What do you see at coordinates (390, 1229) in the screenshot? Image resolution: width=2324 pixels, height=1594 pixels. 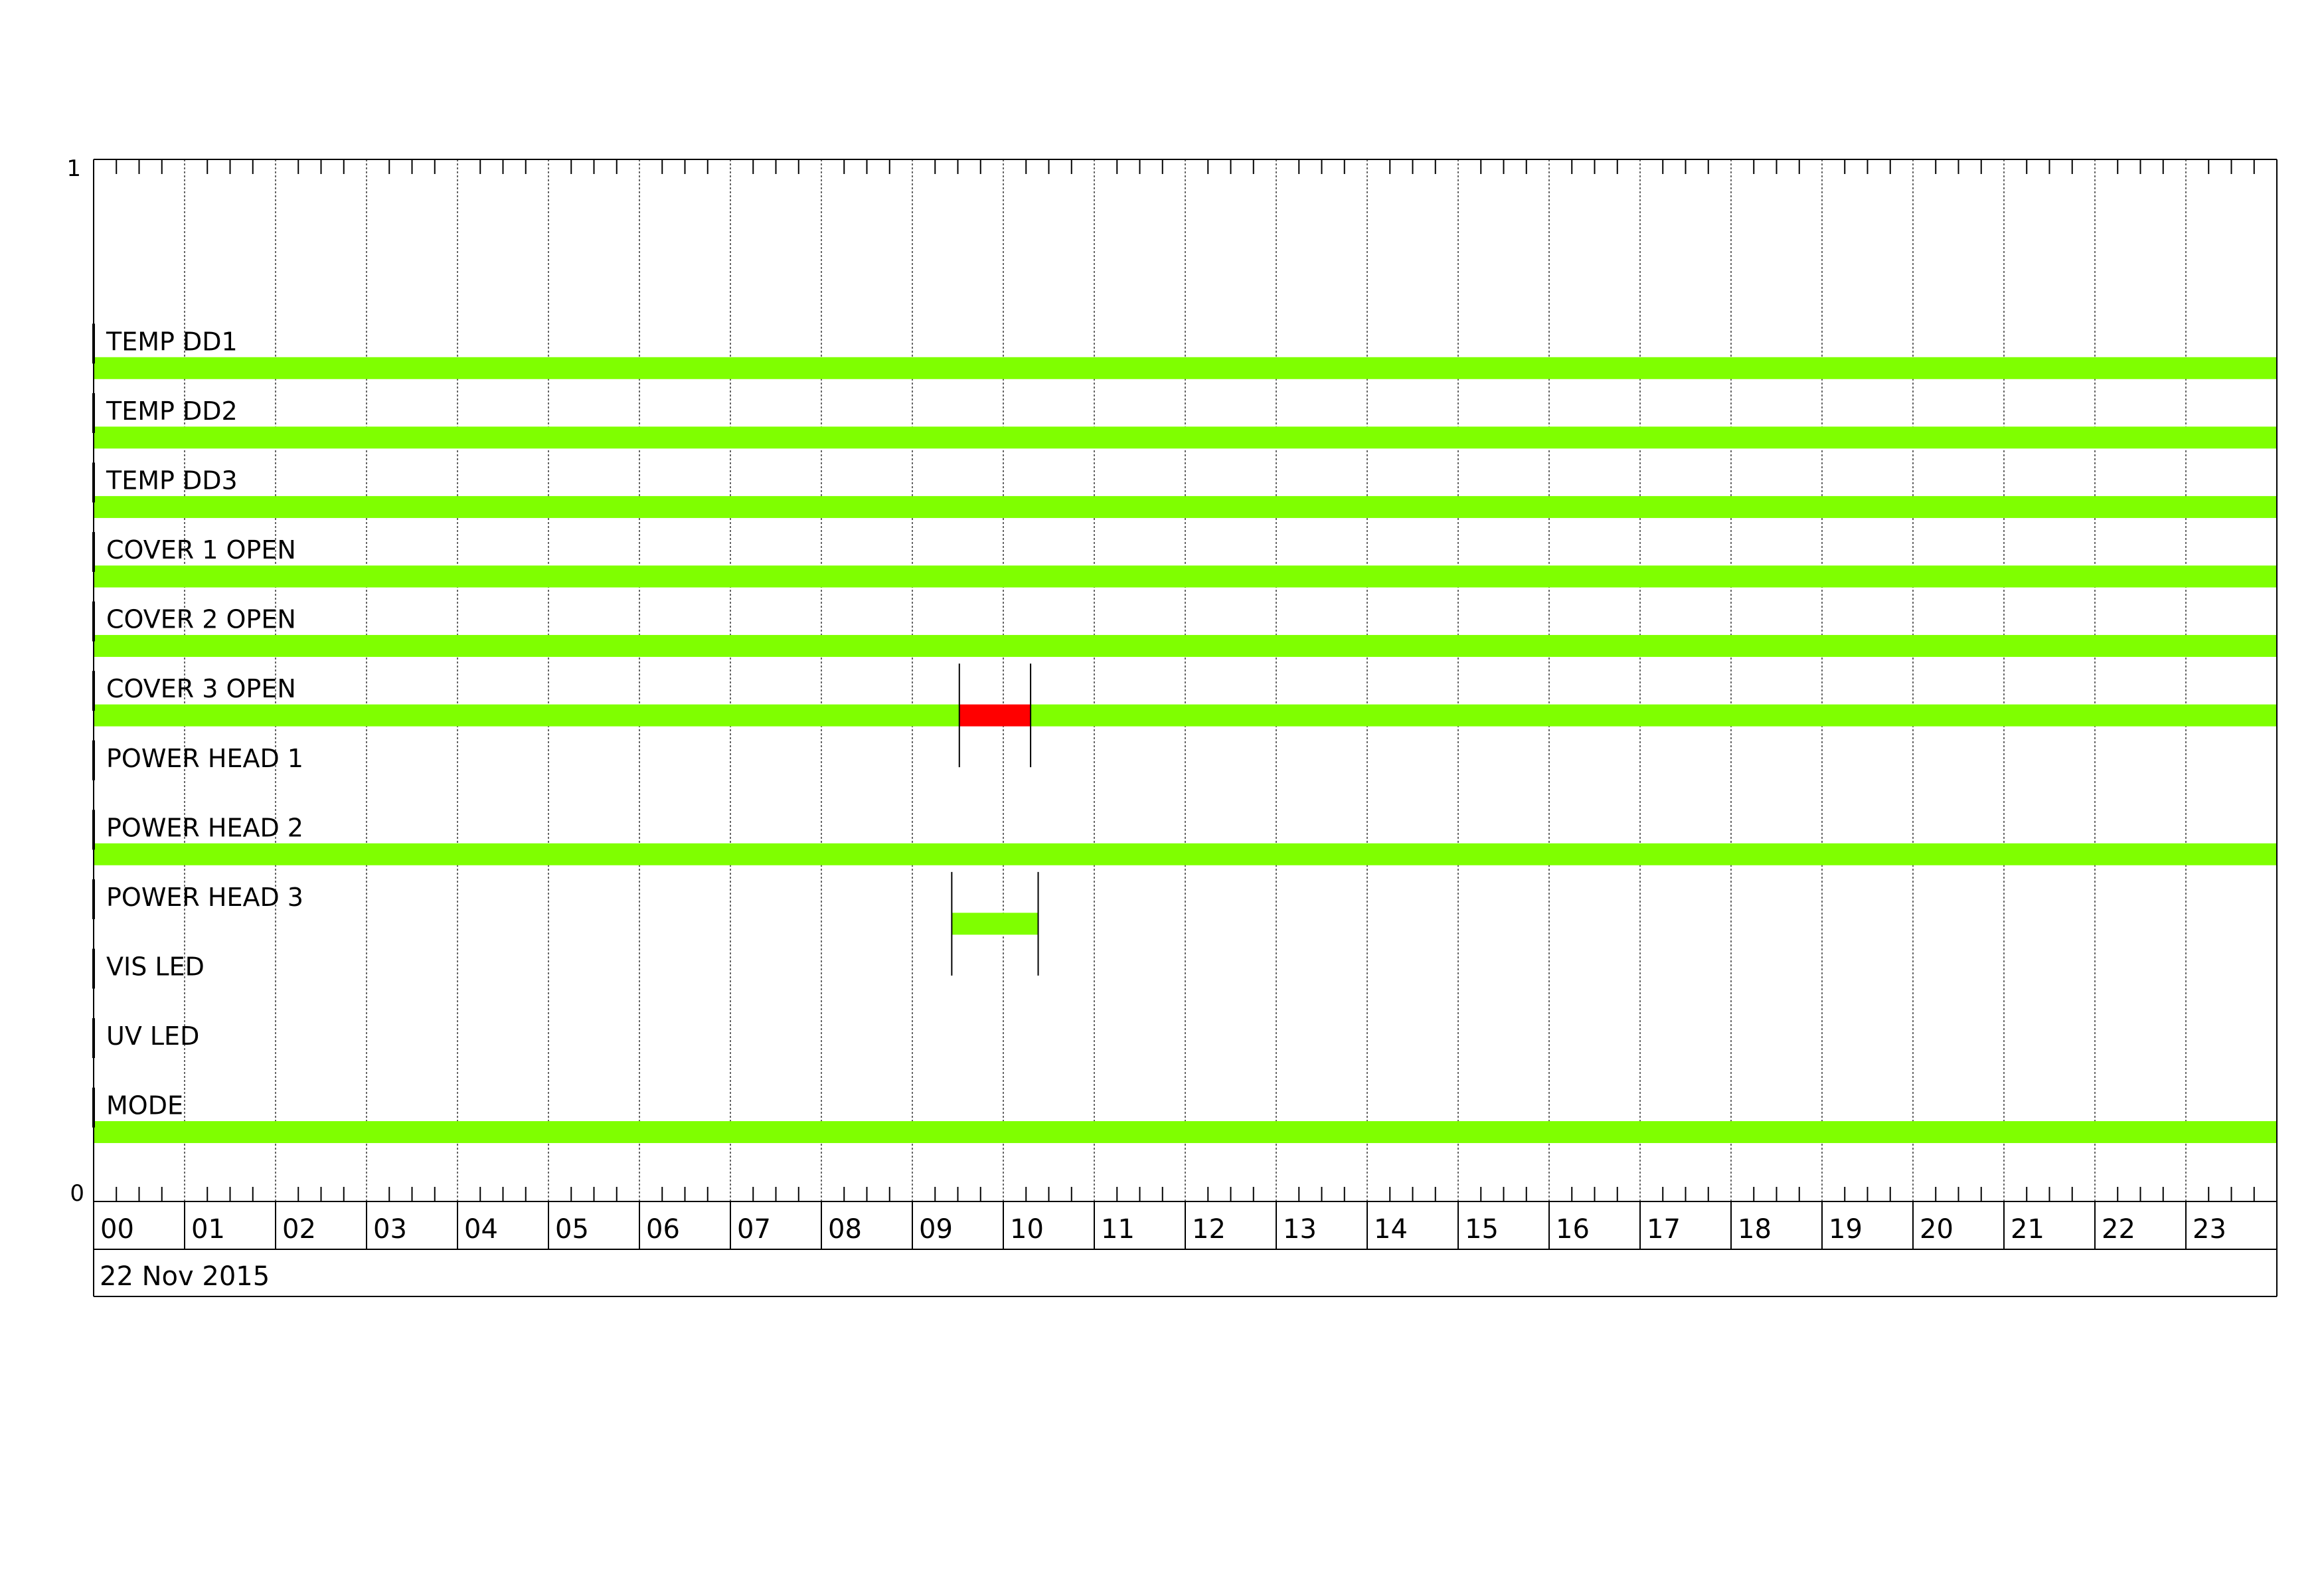 I see `x-tick-label: 03` at bounding box center [390, 1229].